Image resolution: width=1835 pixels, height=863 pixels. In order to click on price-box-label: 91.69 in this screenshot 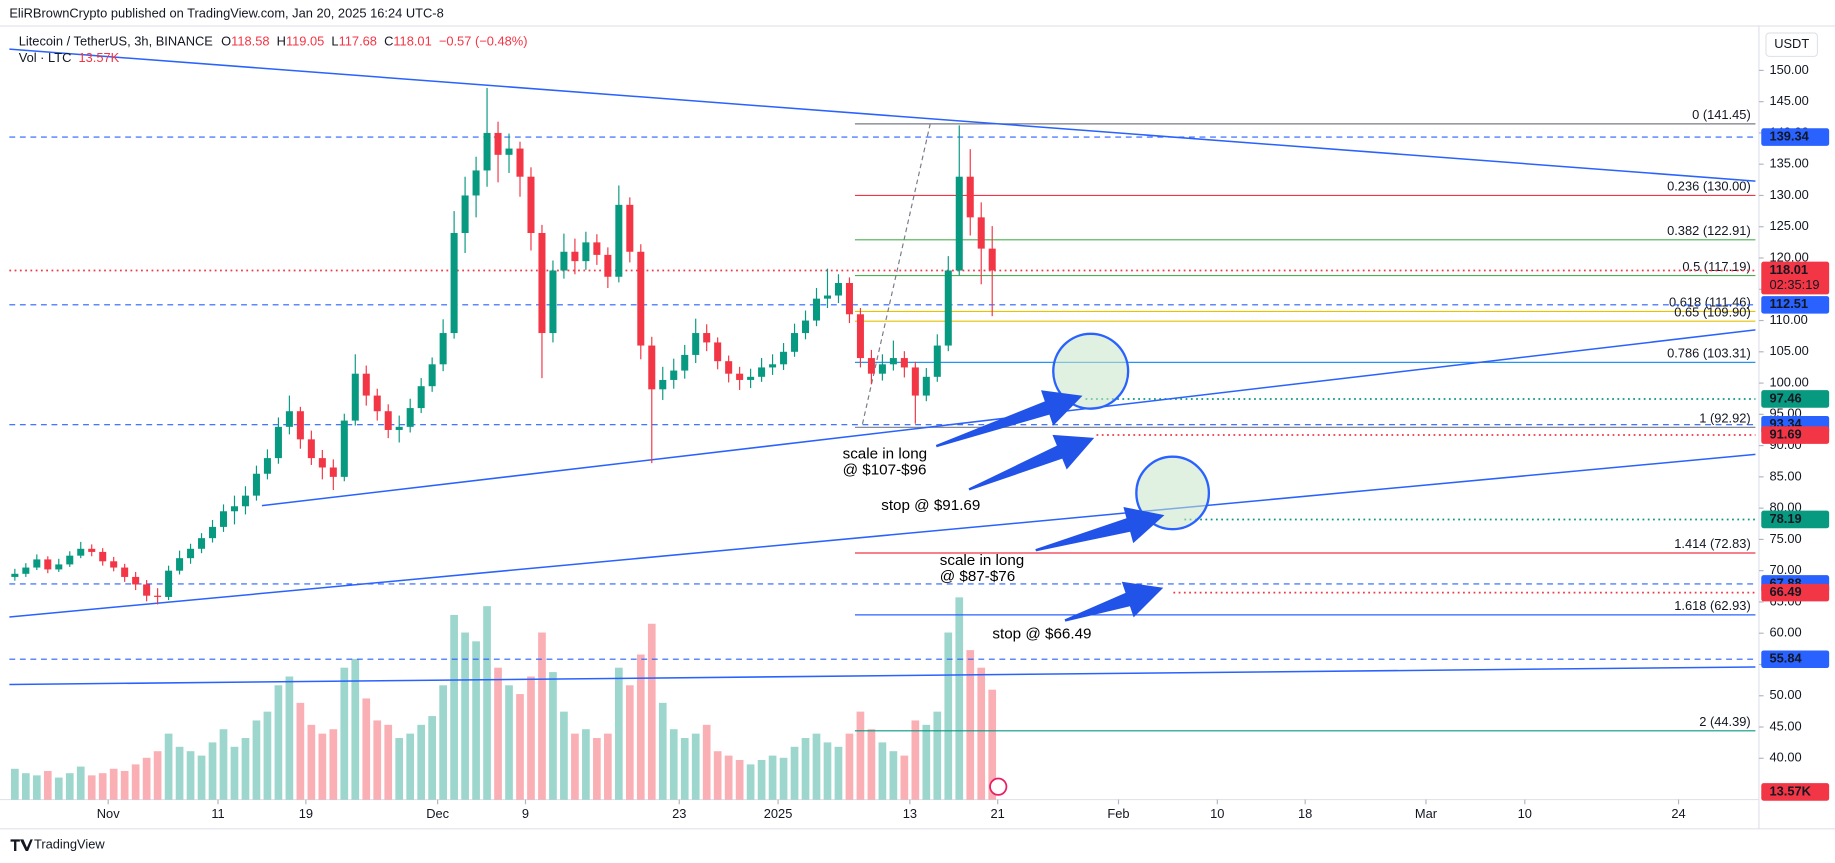, I will do `click(1785, 433)`.